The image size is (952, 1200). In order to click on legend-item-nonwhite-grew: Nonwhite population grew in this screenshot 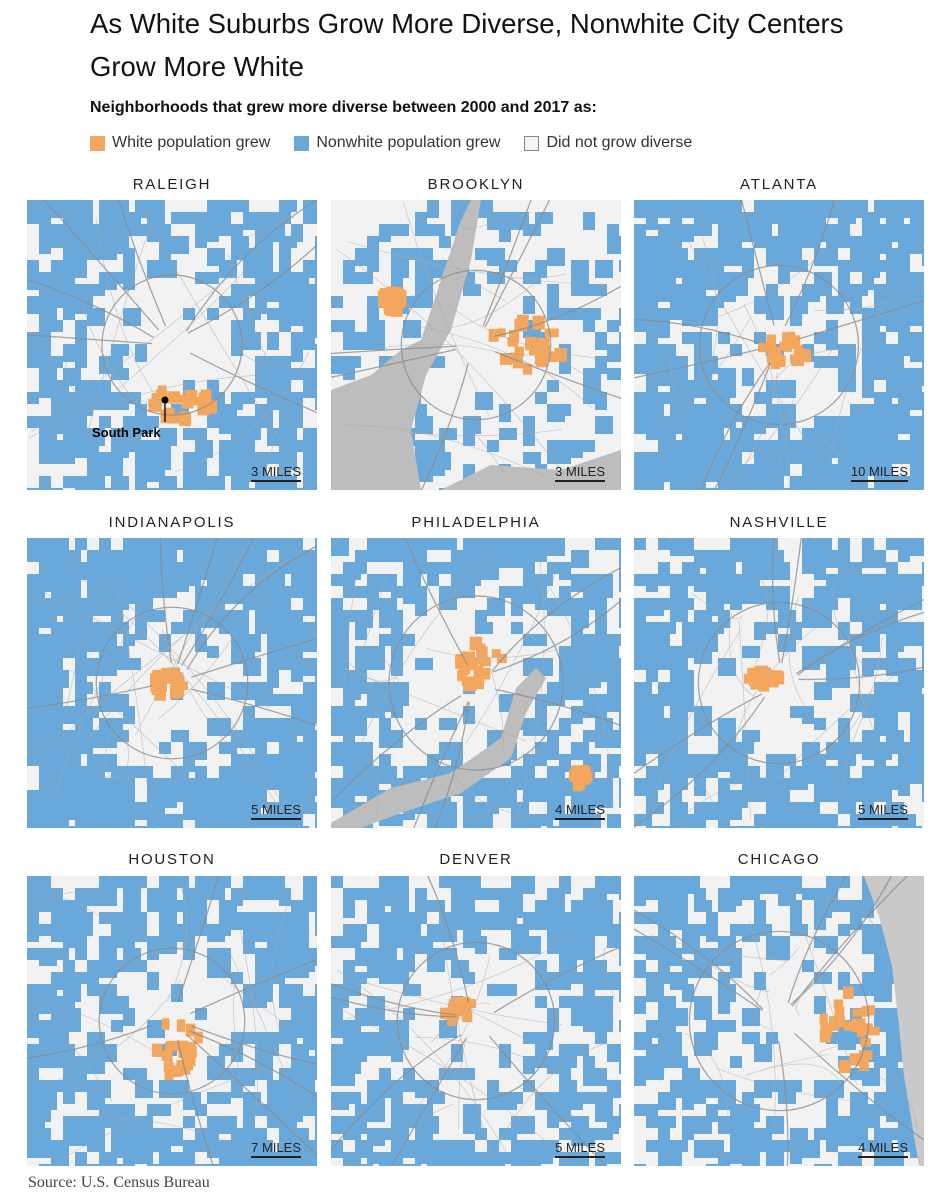, I will do `click(397, 143)`.